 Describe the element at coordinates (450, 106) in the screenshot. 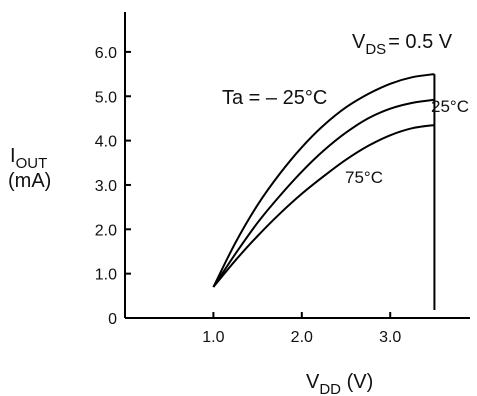

I see `series-label-25: 25°C` at that location.